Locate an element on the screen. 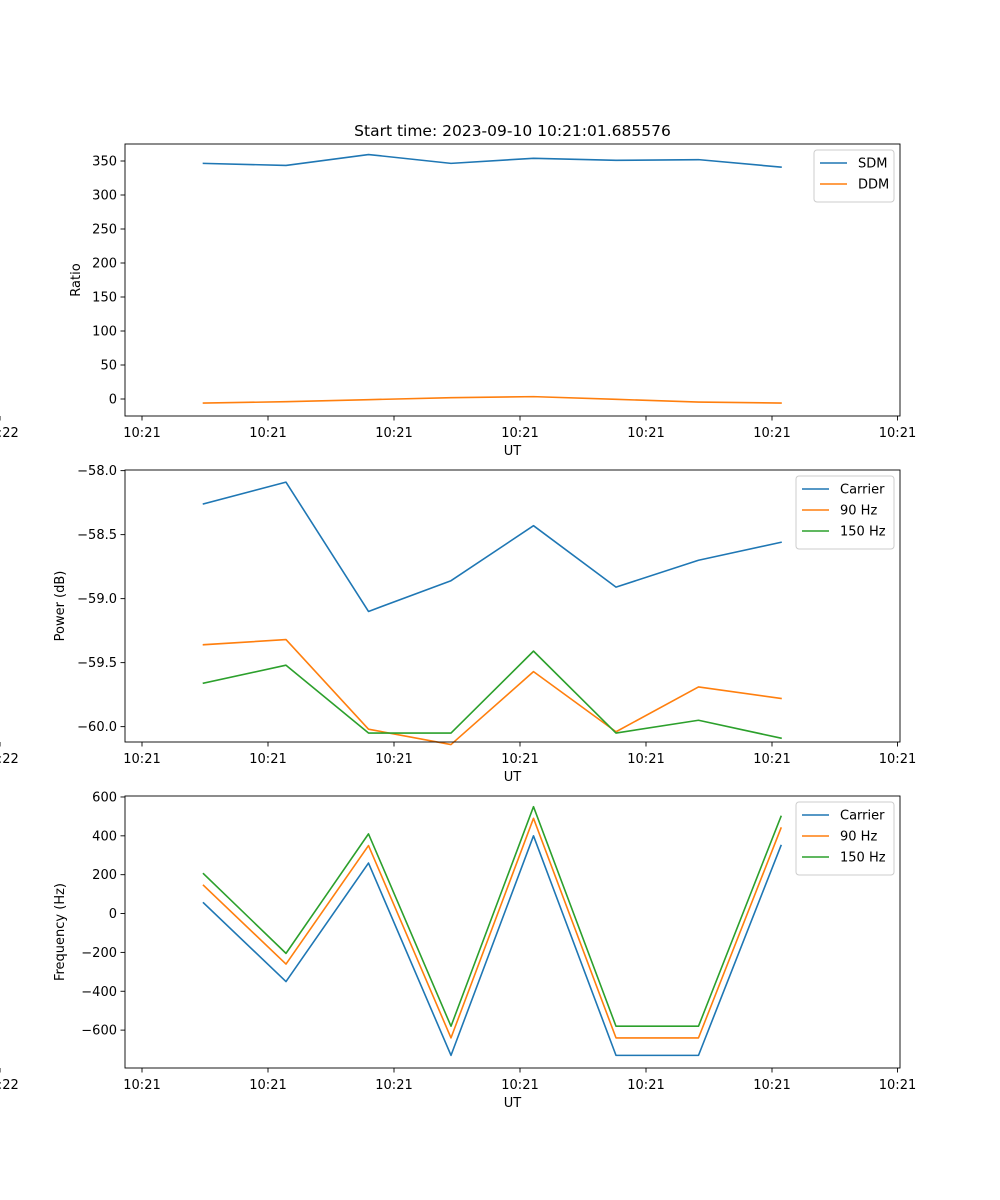 This screenshot has width=1000, height=1200. y-tick-label: 150 is located at coordinates (104, 298).